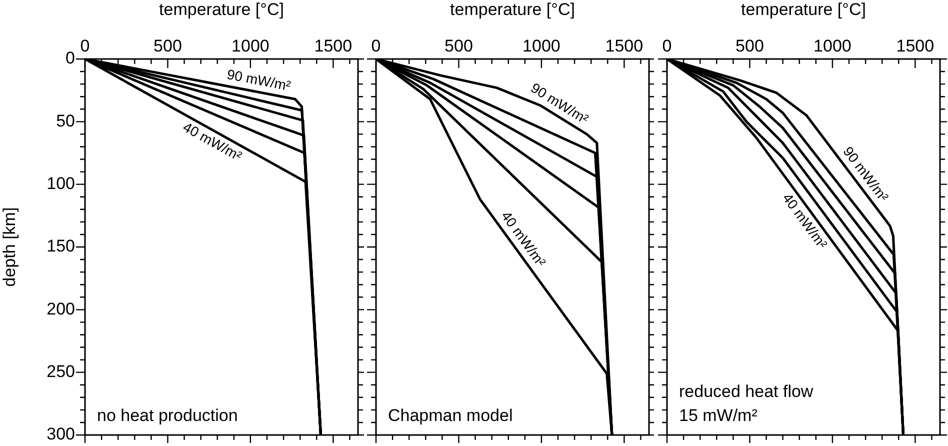 The width and height of the screenshot is (948, 446). What do you see at coordinates (259, 80) in the screenshot?
I see `text: 90 mW/m²` at bounding box center [259, 80].